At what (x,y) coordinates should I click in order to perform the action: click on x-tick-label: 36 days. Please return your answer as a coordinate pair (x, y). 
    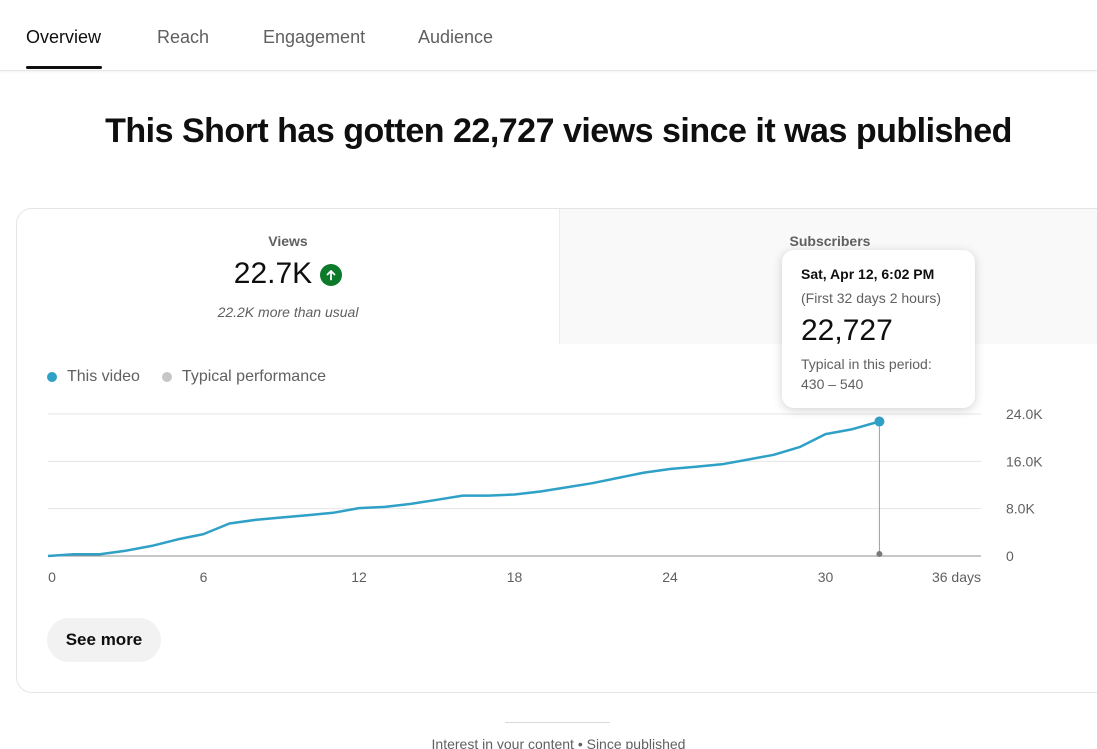
    Looking at the image, I should click on (956, 577).